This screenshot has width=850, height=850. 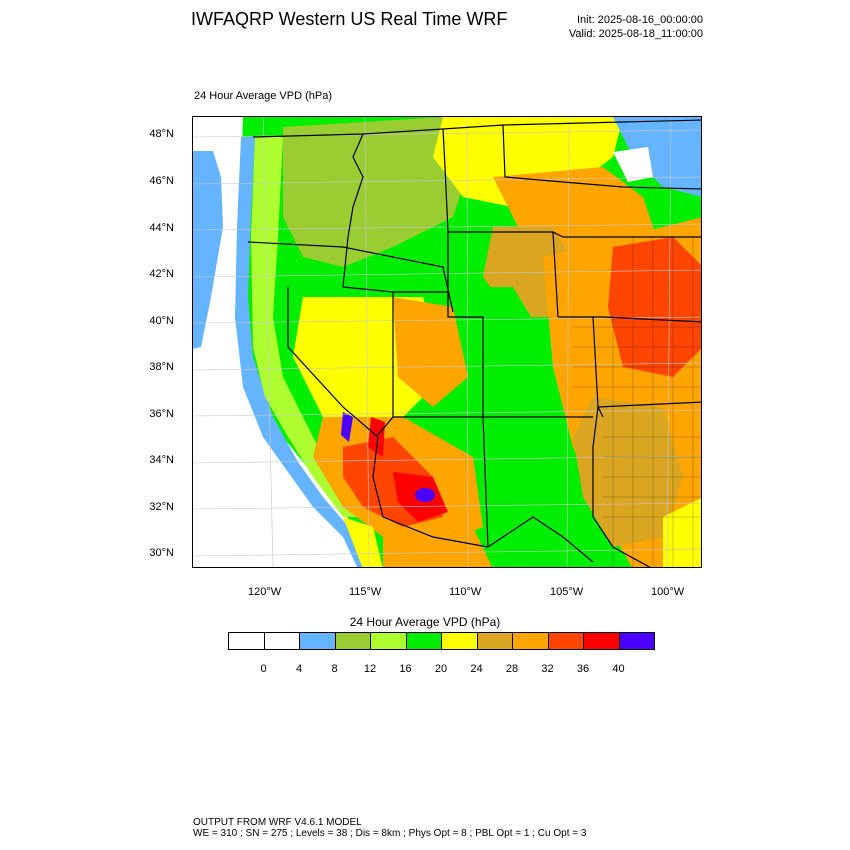 I want to click on lon-label-120w: 120°W, so click(x=265, y=592).